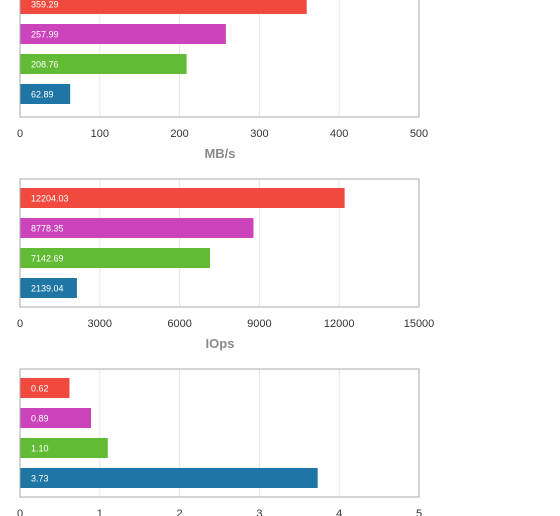  What do you see at coordinates (339, 324) in the screenshot?
I see `x-tick-label: 12000` at bounding box center [339, 324].